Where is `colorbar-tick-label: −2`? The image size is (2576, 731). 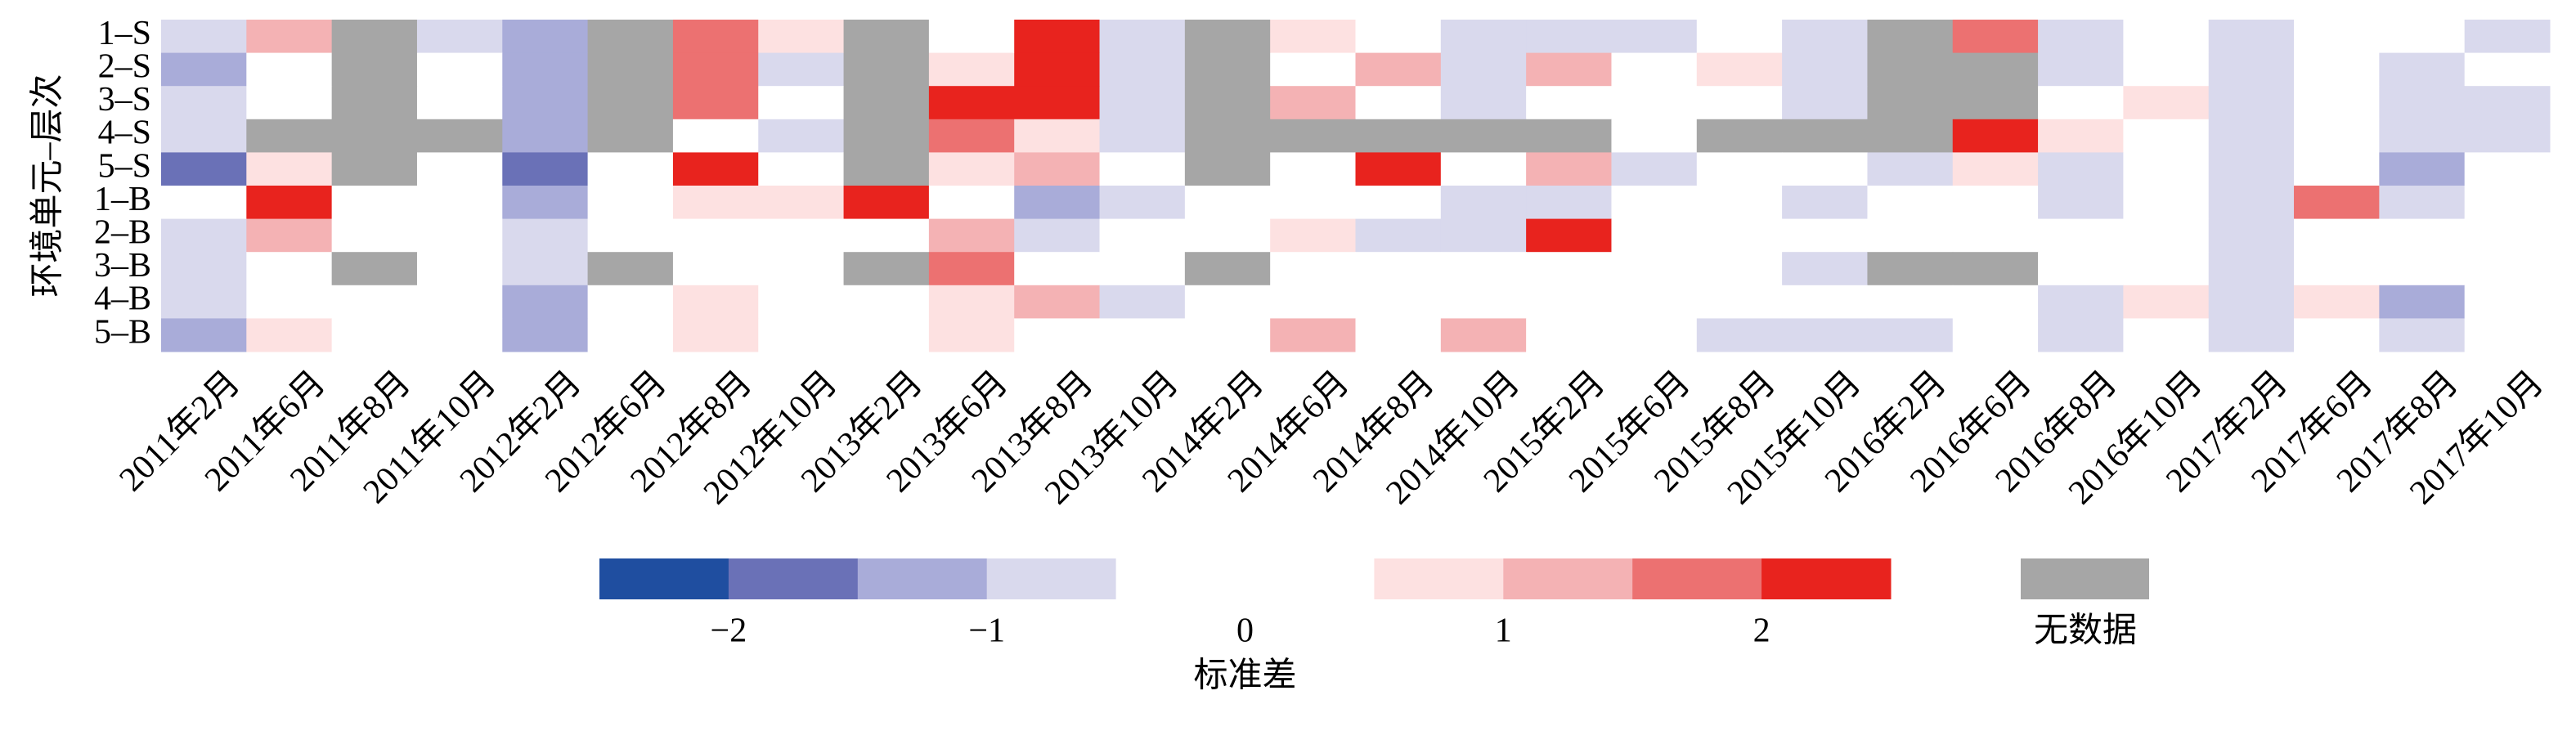 colorbar-tick-label: −2 is located at coordinates (729, 631).